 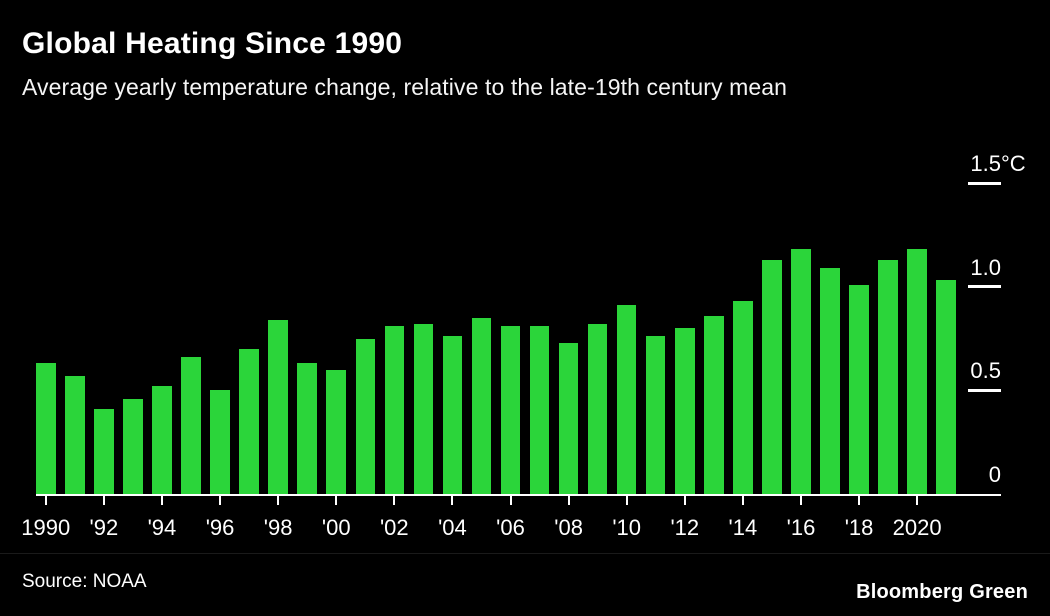 What do you see at coordinates (46, 428) in the screenshot?
I see `bar-1990` at bounding box center [46, 428].